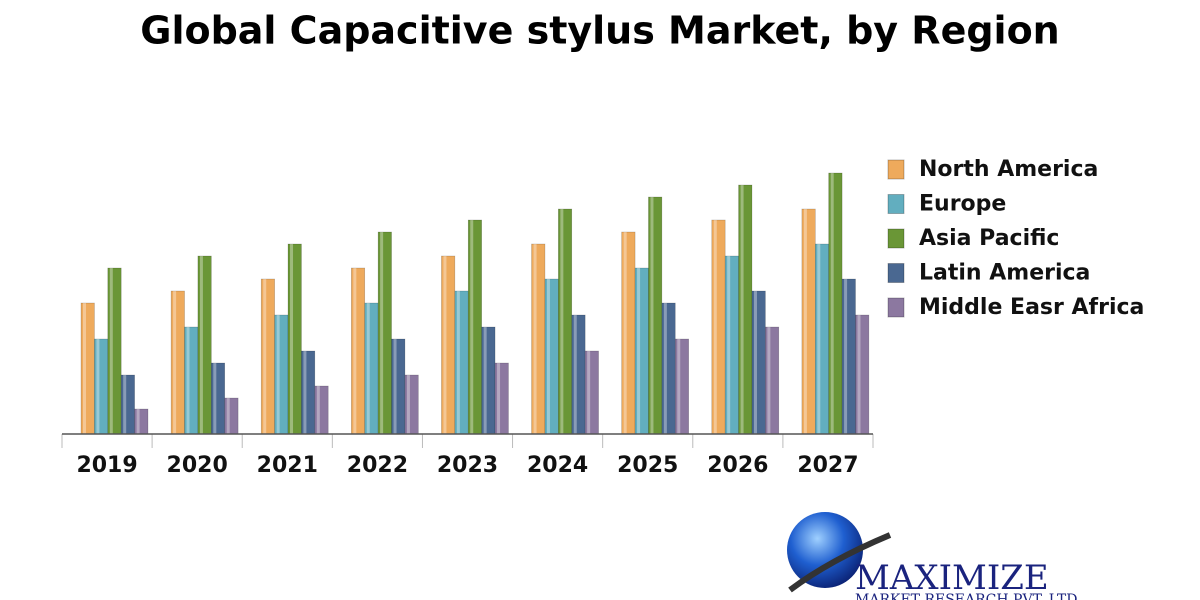 The image size is (1200, 600). What do you see at coordinates (106, 465) in the screenshot?
I see `x-tick-label: 2019` at bounding box center [106, 465].